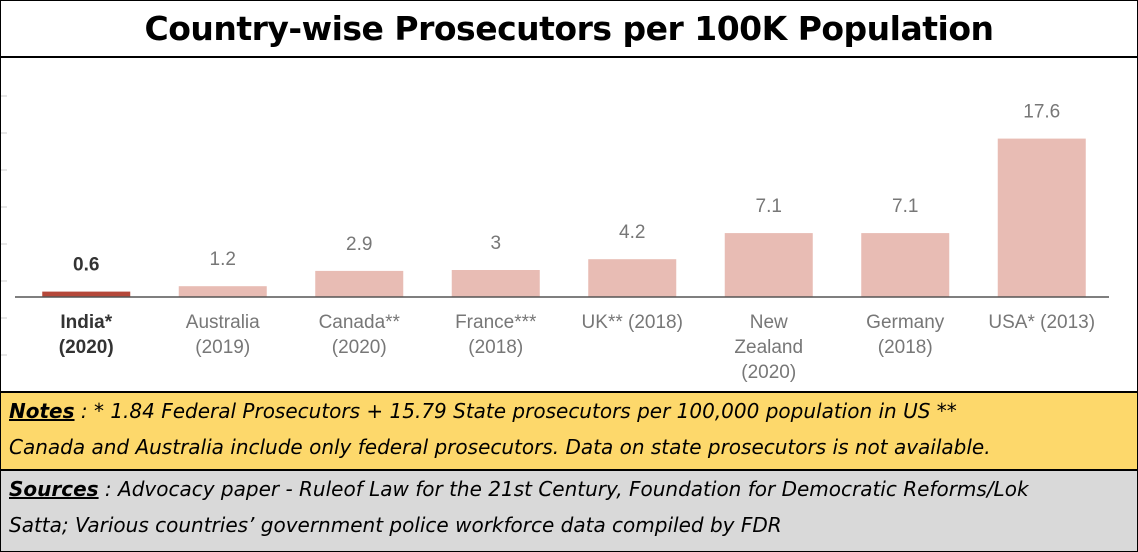 Image resolution: width=1138 pixels, height=552 pixels. I want to click on category-label: India*, so click(86, 322).